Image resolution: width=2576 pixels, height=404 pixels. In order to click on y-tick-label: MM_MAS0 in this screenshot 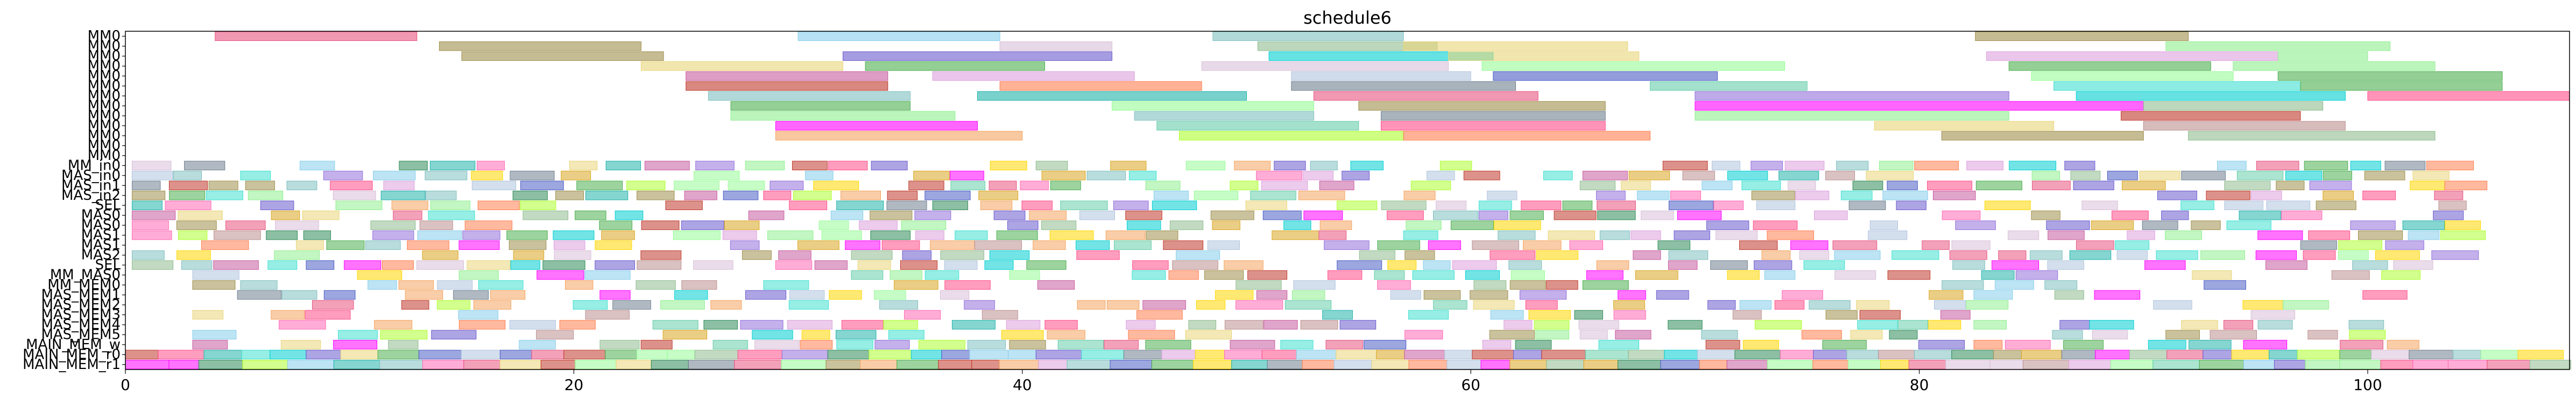, I will do `click(85, 275)`.